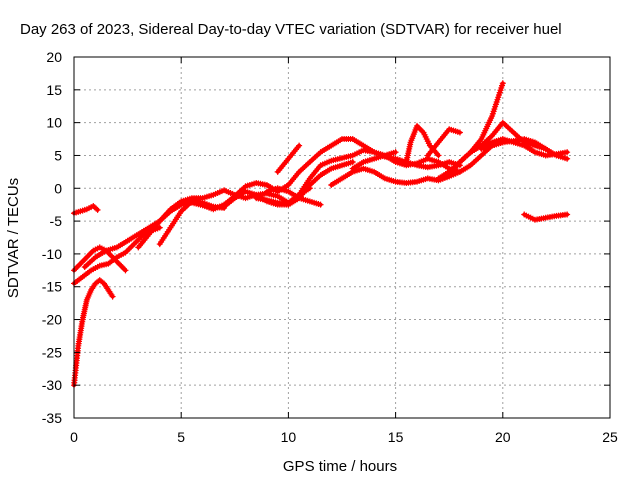  I want to click on x-tick-label: 5, so click(181, 437).